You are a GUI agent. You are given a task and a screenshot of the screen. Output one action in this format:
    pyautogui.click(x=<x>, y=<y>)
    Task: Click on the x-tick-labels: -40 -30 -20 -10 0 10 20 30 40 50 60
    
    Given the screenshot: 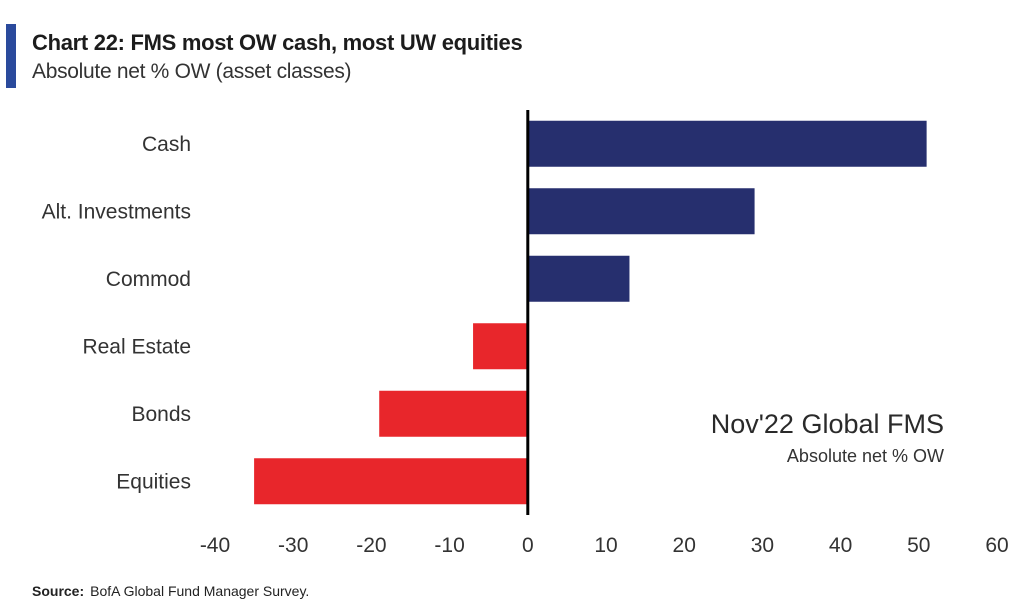 What is the action you would take?
    pyautogui.click(x=604, y=545)
    